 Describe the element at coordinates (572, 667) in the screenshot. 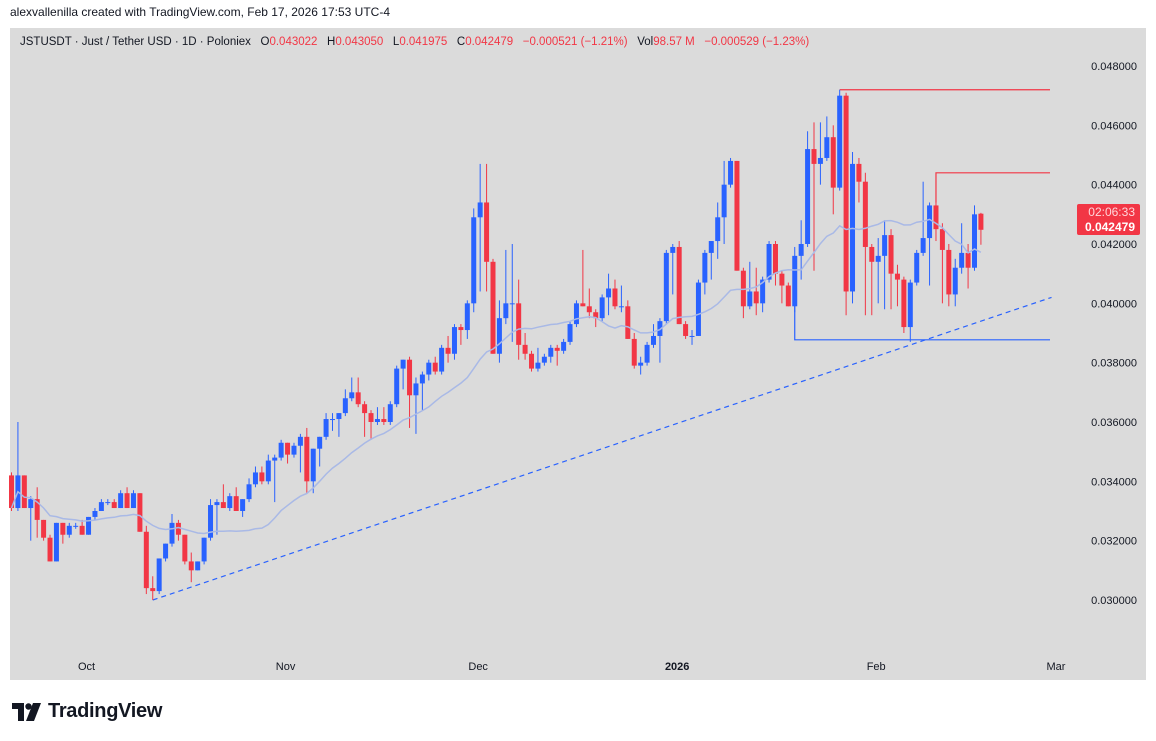

I see `time-axis: Oct Nov Dec 2026 Feb Mar` at that location.